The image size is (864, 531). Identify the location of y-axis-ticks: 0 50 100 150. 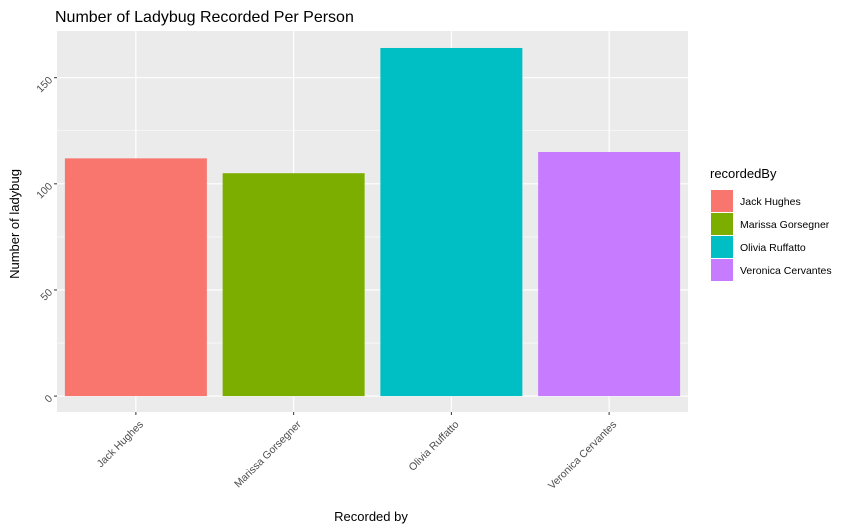
(45, 239).